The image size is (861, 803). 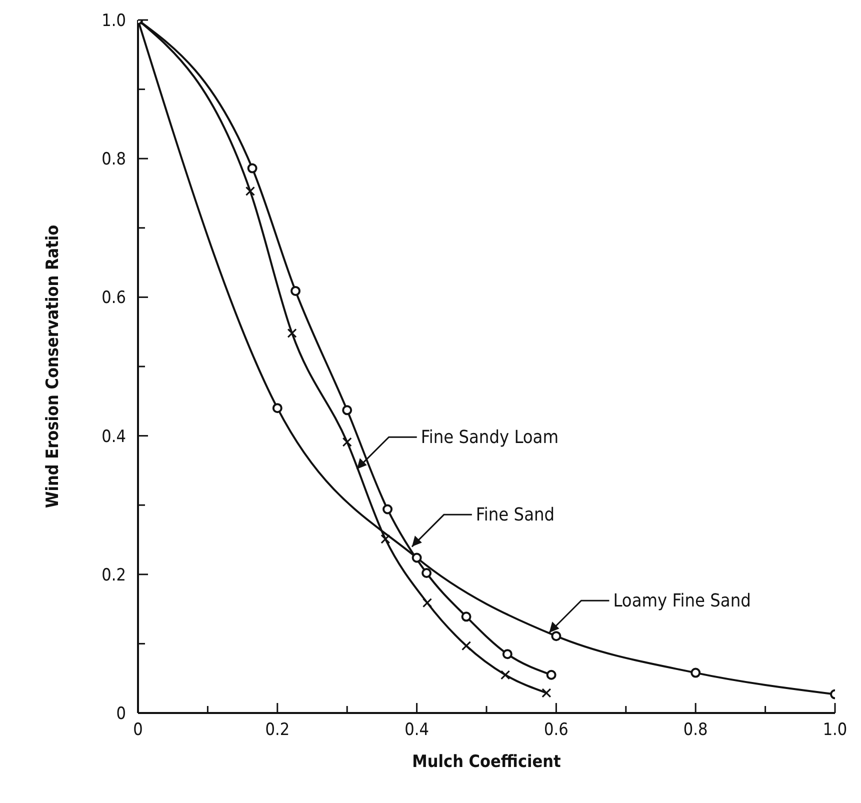 I want to click on y-tick-label: 0.8, so click(x=114, y=160).